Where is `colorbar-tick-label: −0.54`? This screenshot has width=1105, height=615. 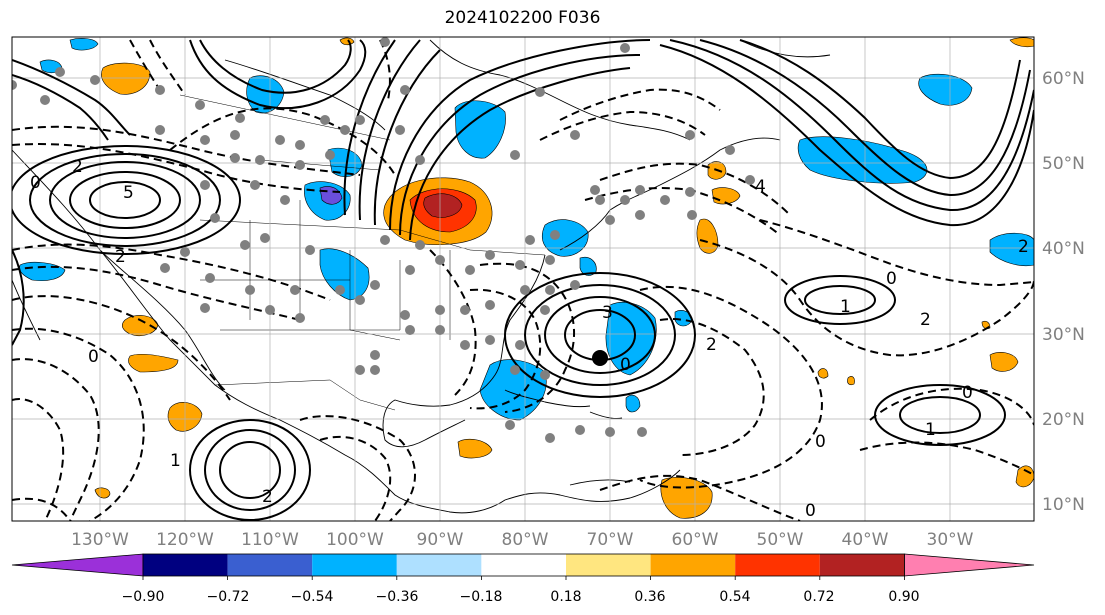 colorbar-tick-label: −0.54 is located at coordinates (312, 597).